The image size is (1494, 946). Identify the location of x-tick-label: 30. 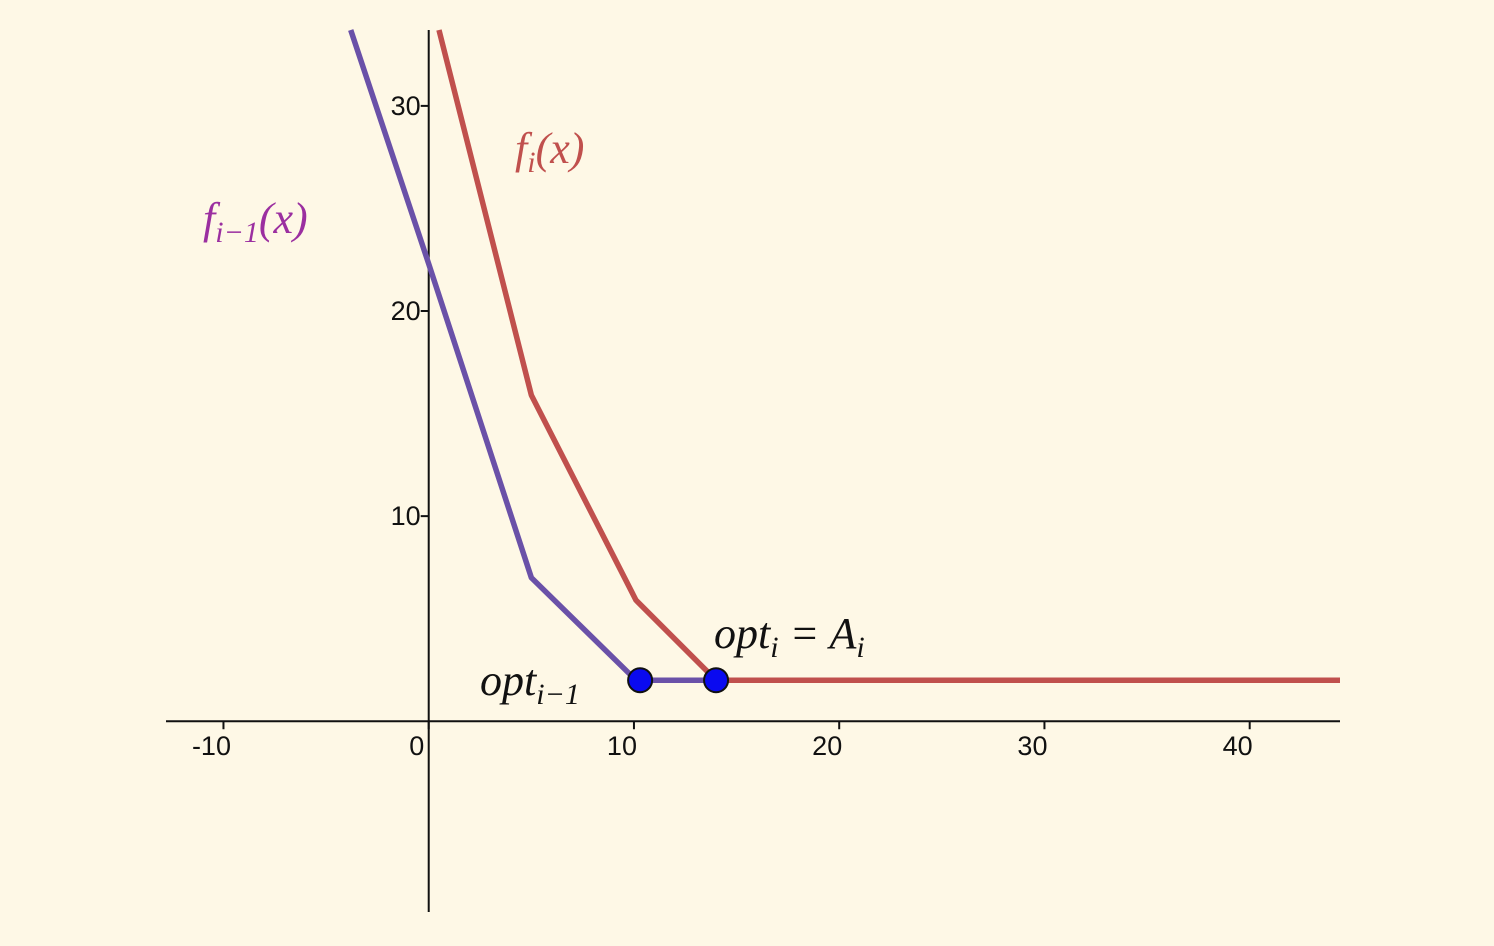
(1032, 746).